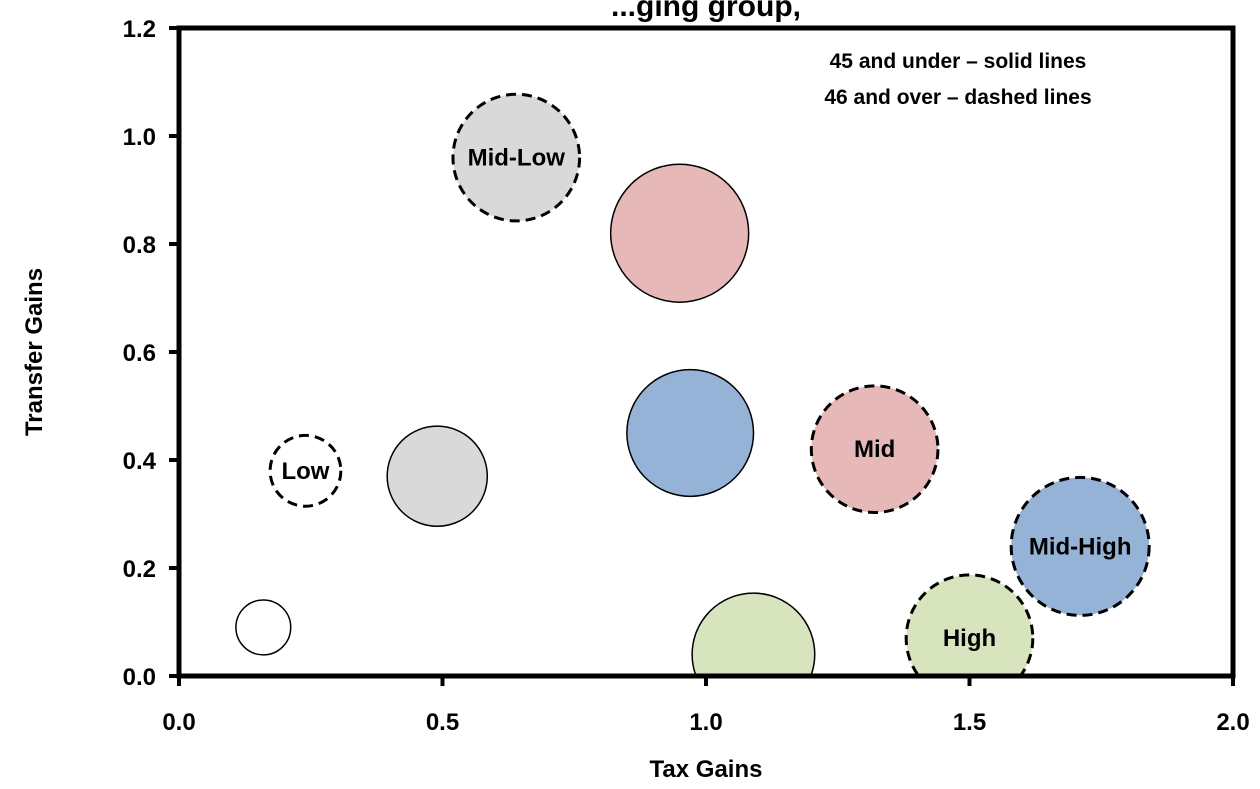 This screenshot has height=789, width=1260. Describe the element at coordinates (706, 769) in the screenshot. I see `x-axis-title: Tax Gains` at that location.